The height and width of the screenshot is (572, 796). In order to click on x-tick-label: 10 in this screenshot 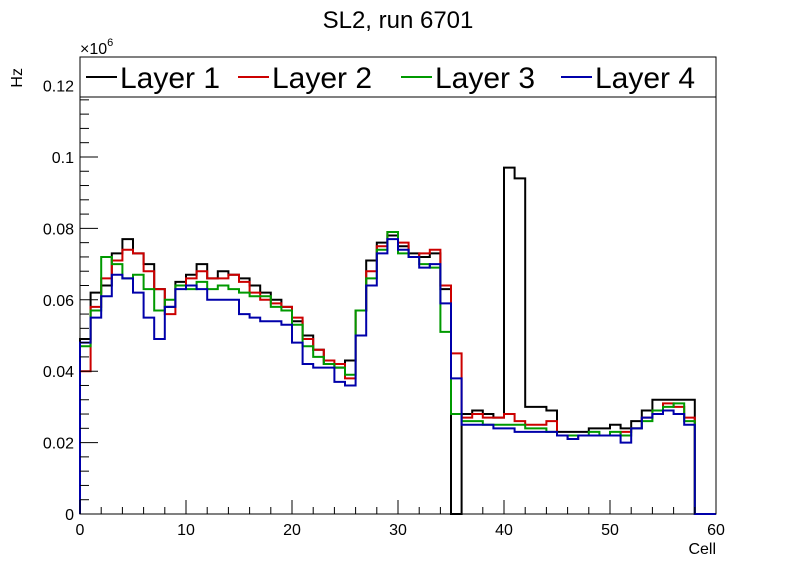, I will do `click(186, 530)`.